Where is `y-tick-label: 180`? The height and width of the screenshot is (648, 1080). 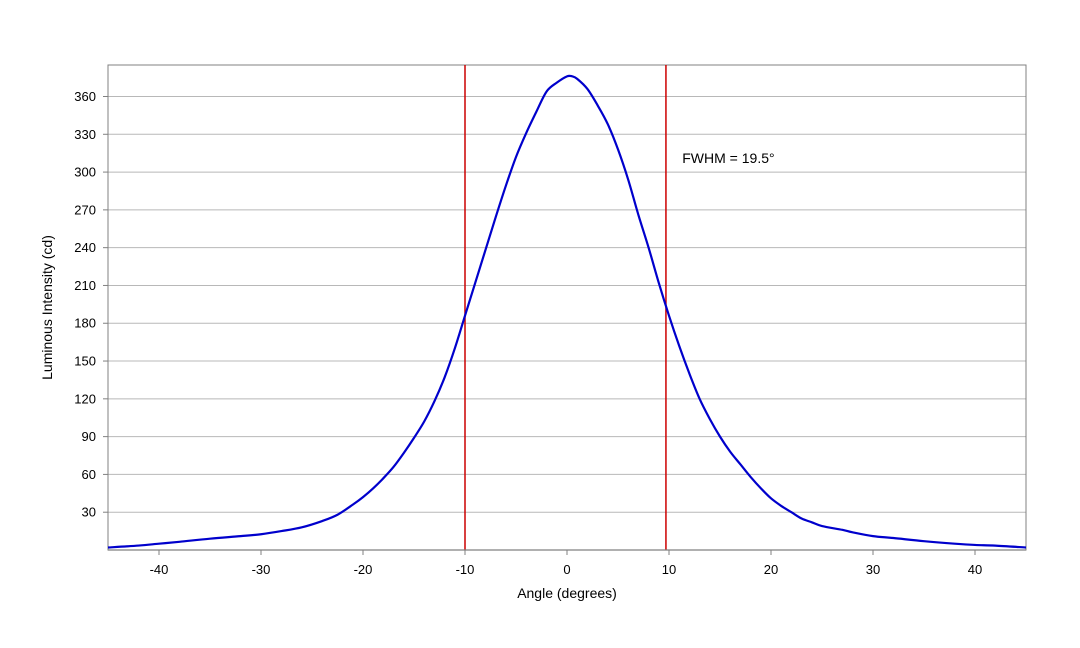
y-tick-label: 180 is located at coordinates (85, 323).